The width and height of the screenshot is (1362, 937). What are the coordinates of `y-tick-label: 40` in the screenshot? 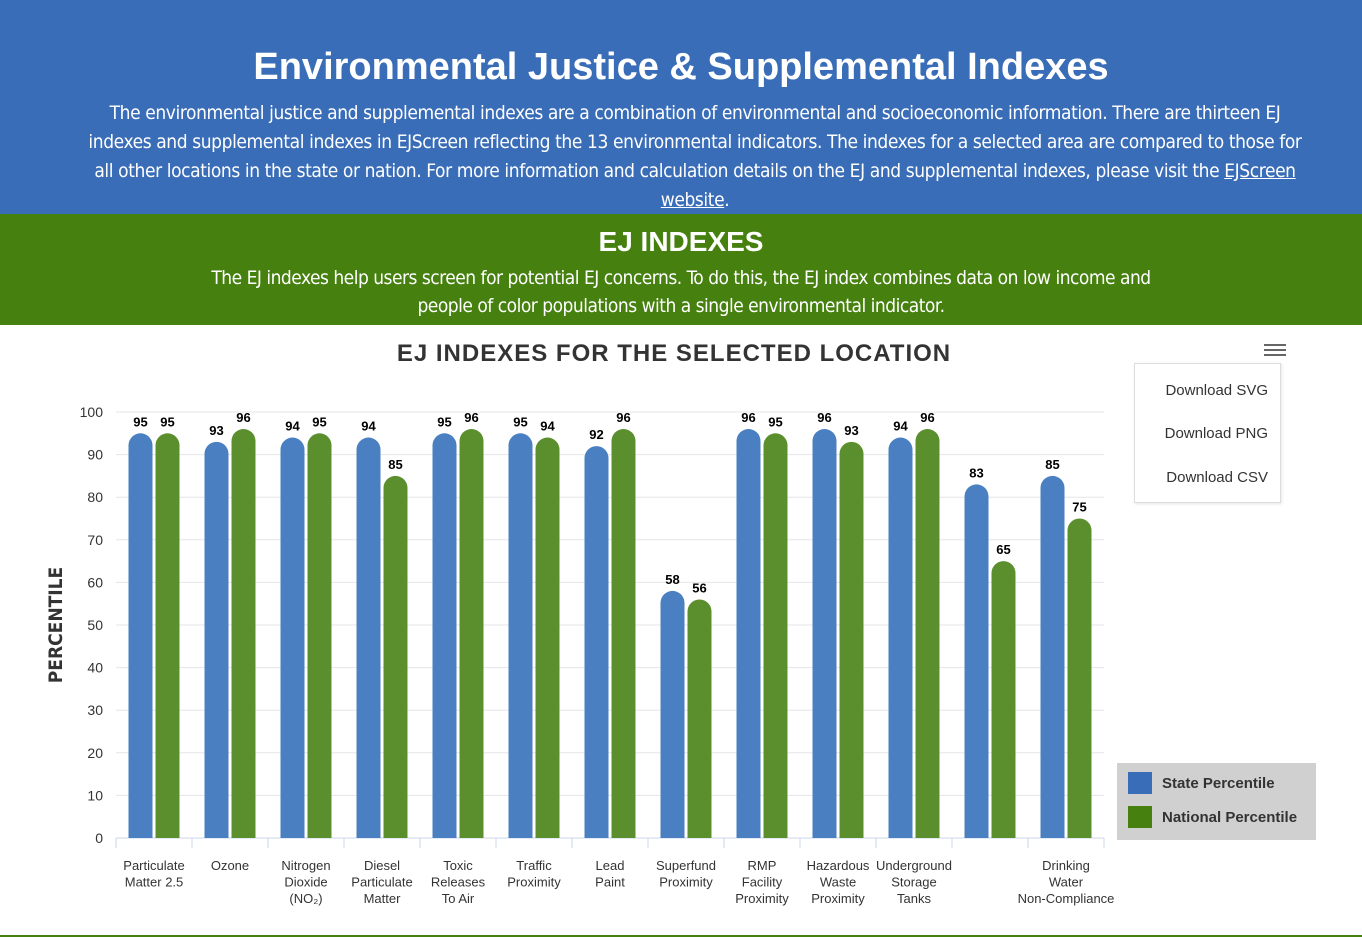 It's located at (95, 668).